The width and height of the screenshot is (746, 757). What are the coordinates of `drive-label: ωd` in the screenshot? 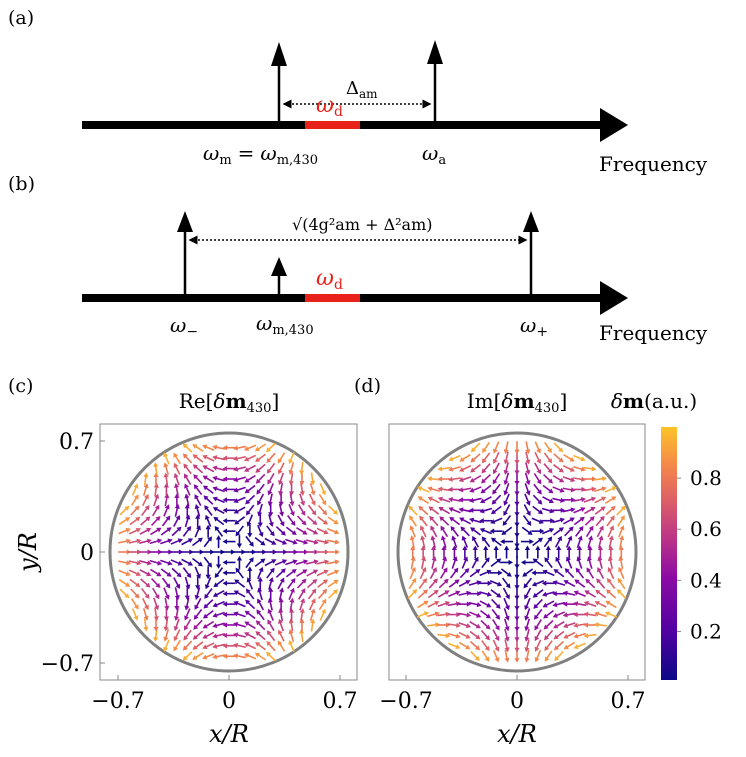 It's located at (329, 279).